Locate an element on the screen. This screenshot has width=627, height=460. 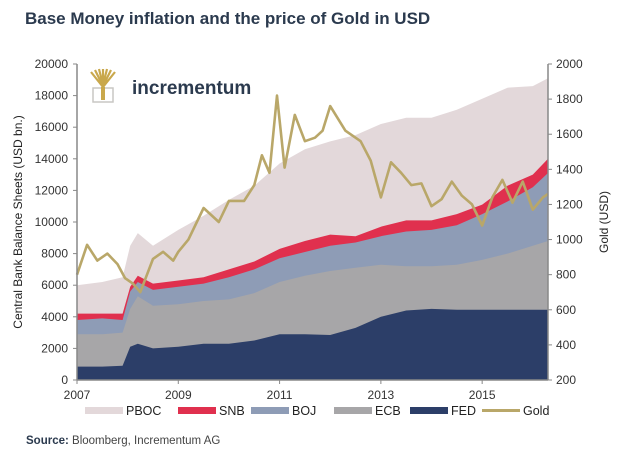
legend-label: PBOC is located at coordinates (143, 411).